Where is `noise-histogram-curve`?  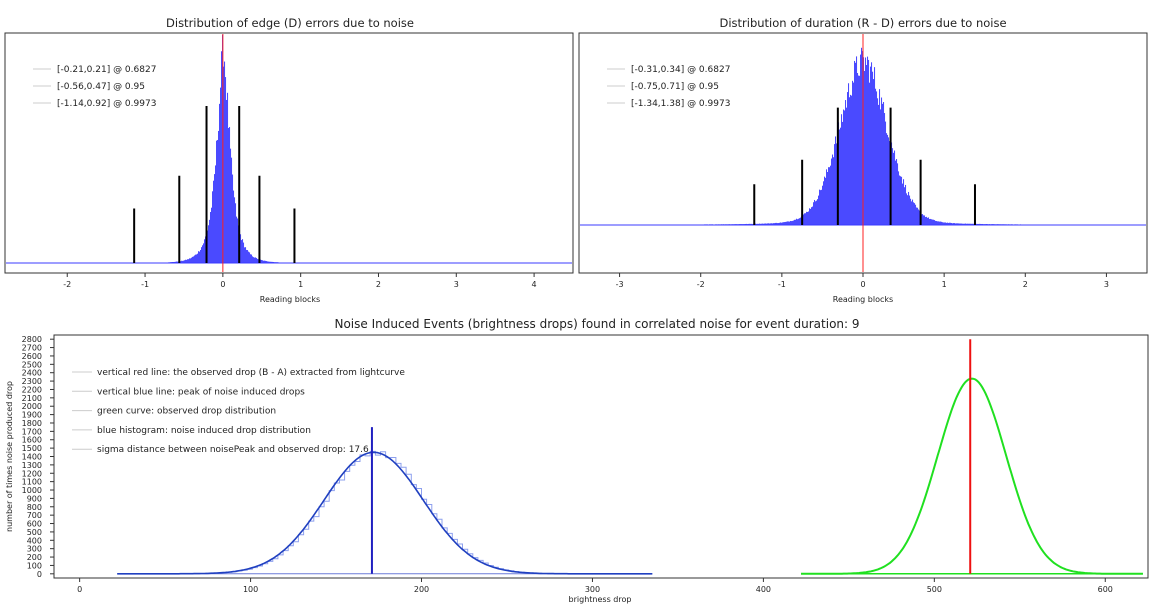
noise-histogram-curve is located at coordinates (385, 513).